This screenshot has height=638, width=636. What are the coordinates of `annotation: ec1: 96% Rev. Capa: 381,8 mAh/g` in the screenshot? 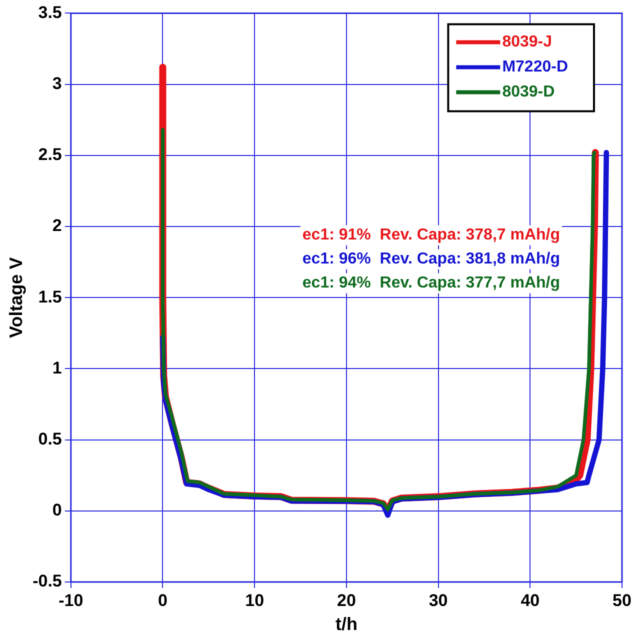 It's located at (431, 259).